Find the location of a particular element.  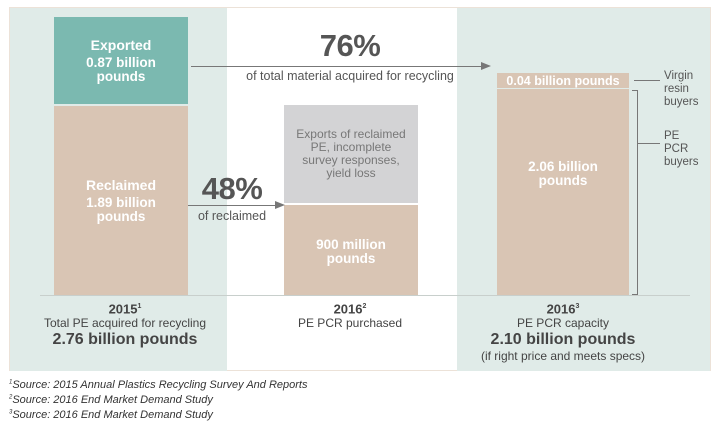

label-exported: Exported is located at coordinates (121, 44).